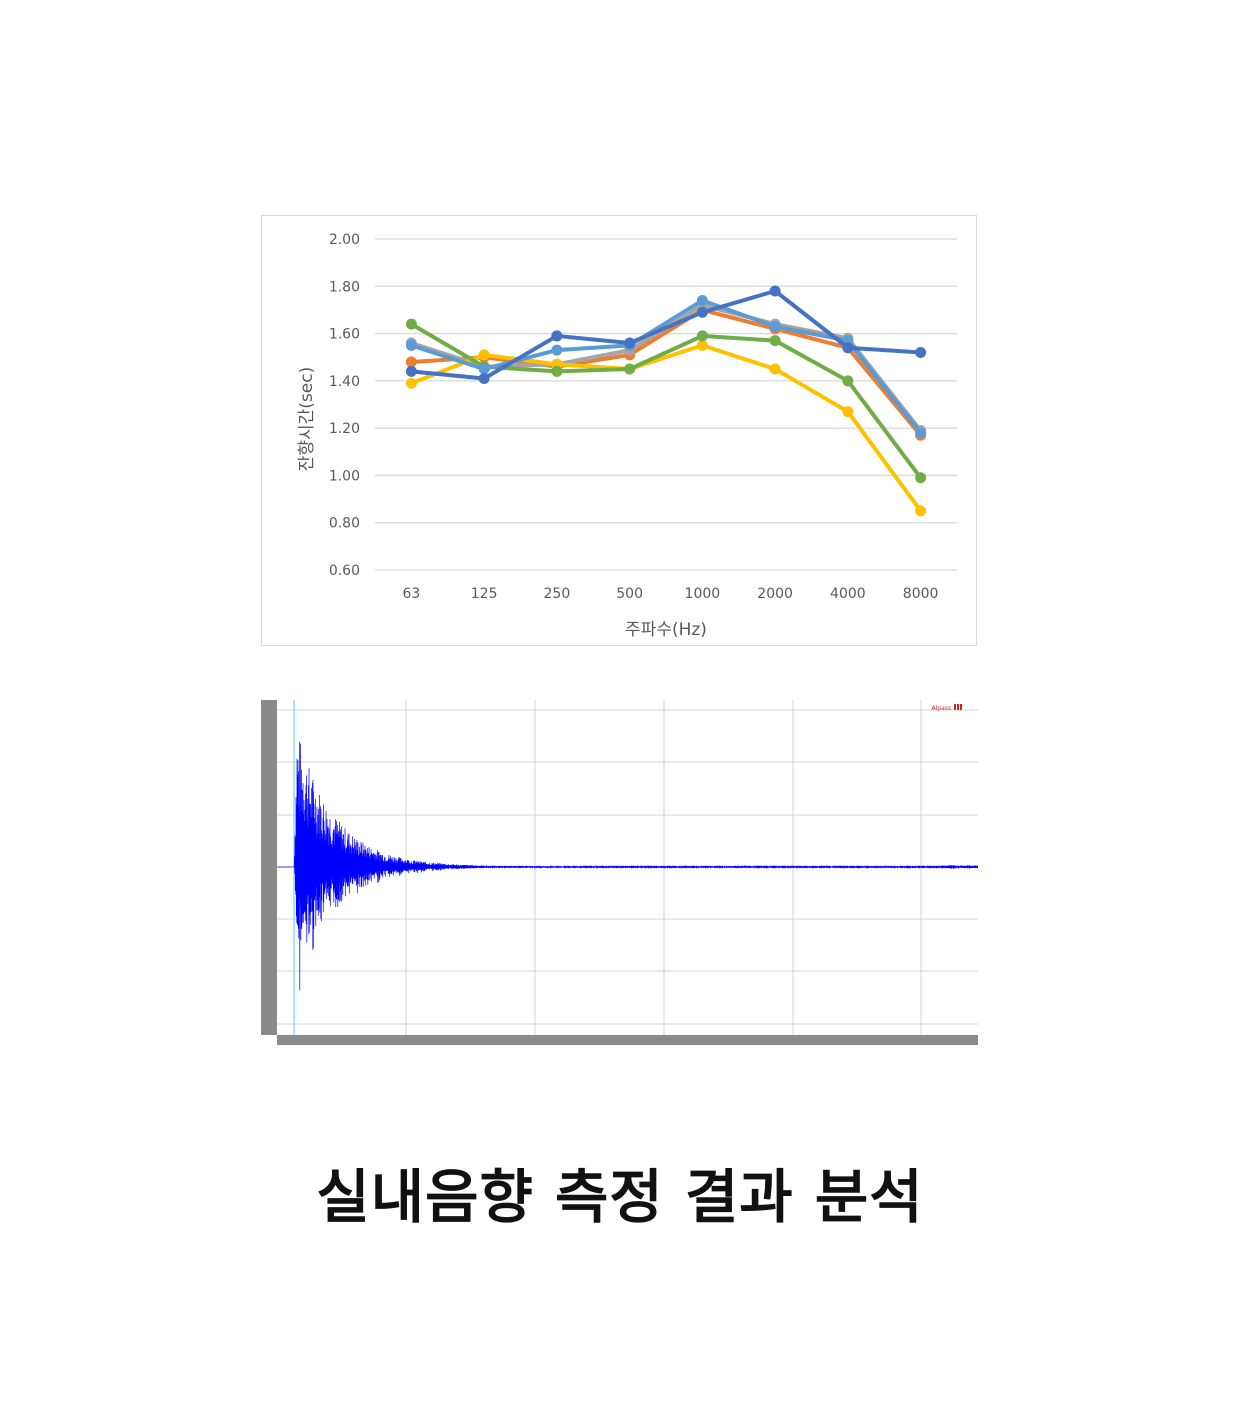 This screenshot has height=1408, width=1240. I want to click on x-axis-label: 주파수(Hz), so click(666, 630).